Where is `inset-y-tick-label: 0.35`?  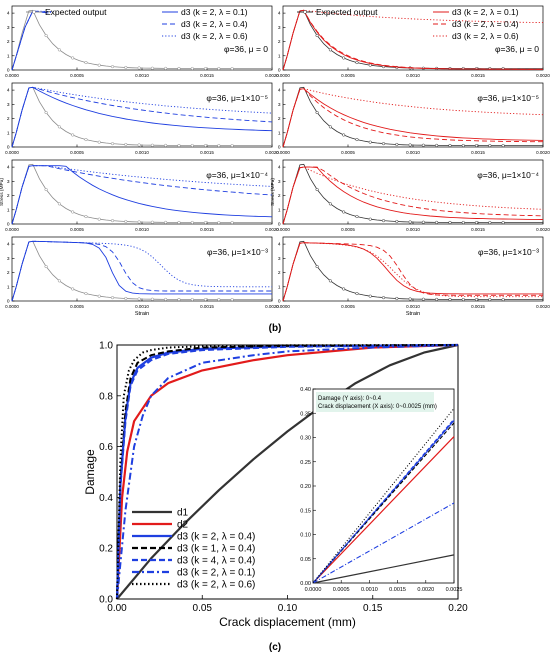
inset-y-tick-label: 0.35 is located at coordinates (305, 414).